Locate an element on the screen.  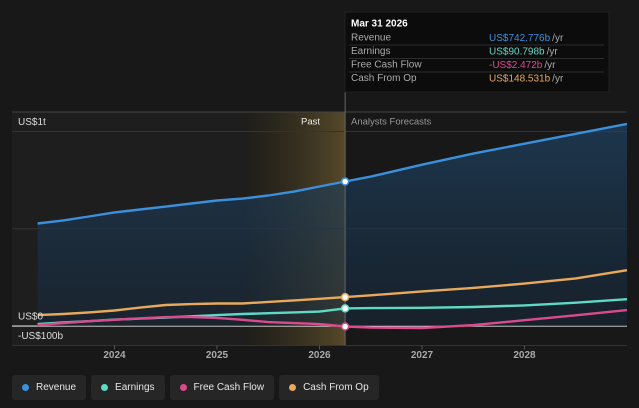
past-label: Past is located at coordinates (310, 122).